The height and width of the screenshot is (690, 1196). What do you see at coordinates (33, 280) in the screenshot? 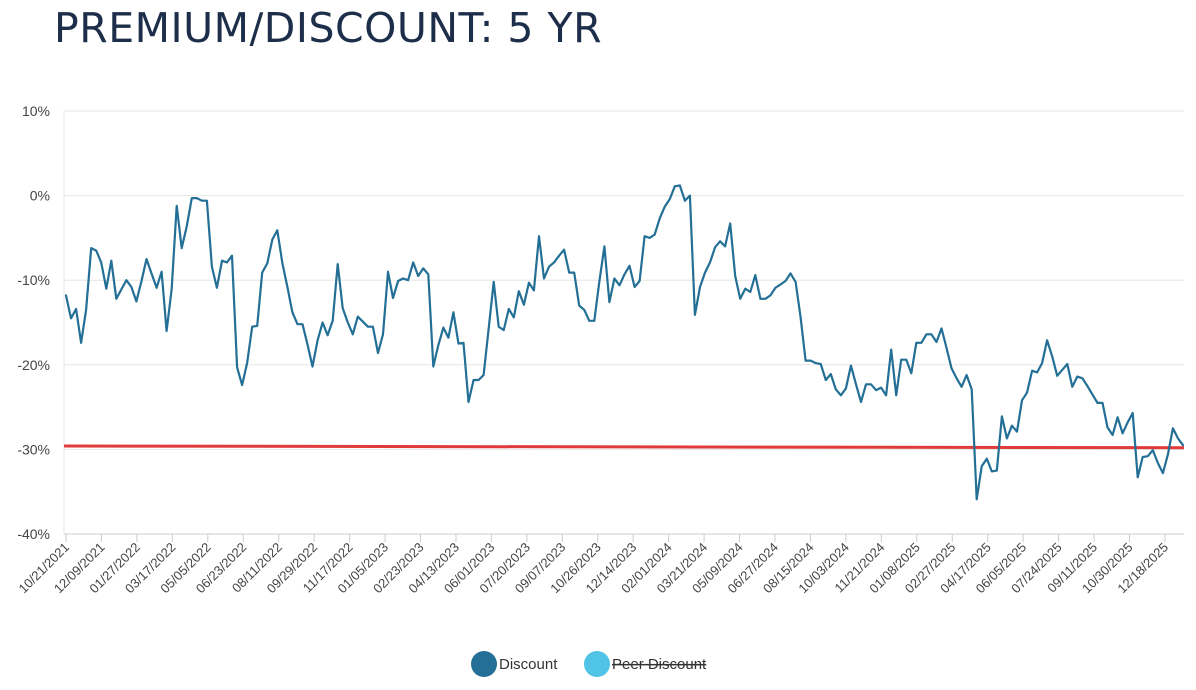
I see `y-tick-label: -10%` at bounding box center [33, 280].